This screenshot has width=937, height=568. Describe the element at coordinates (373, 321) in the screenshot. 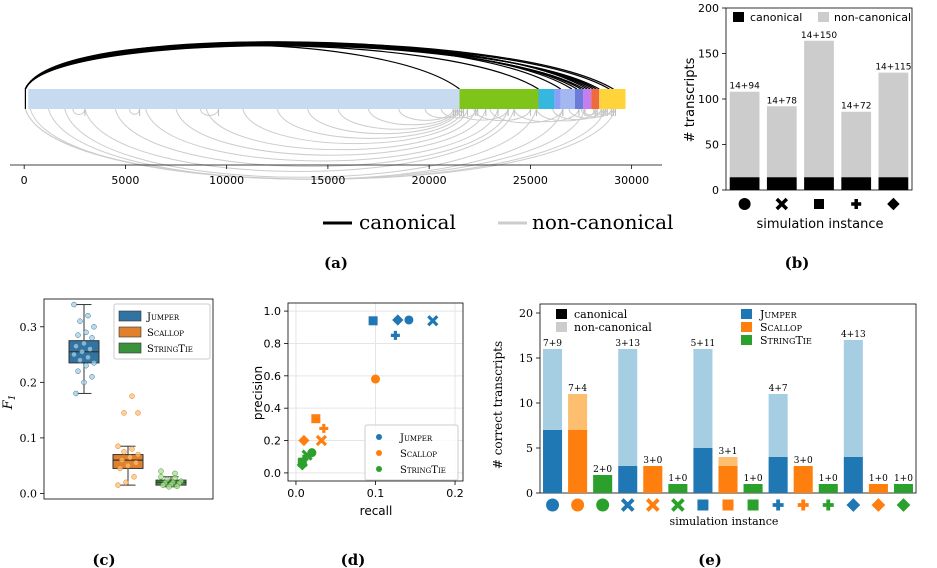

I see `jumper-square-point` at that location.